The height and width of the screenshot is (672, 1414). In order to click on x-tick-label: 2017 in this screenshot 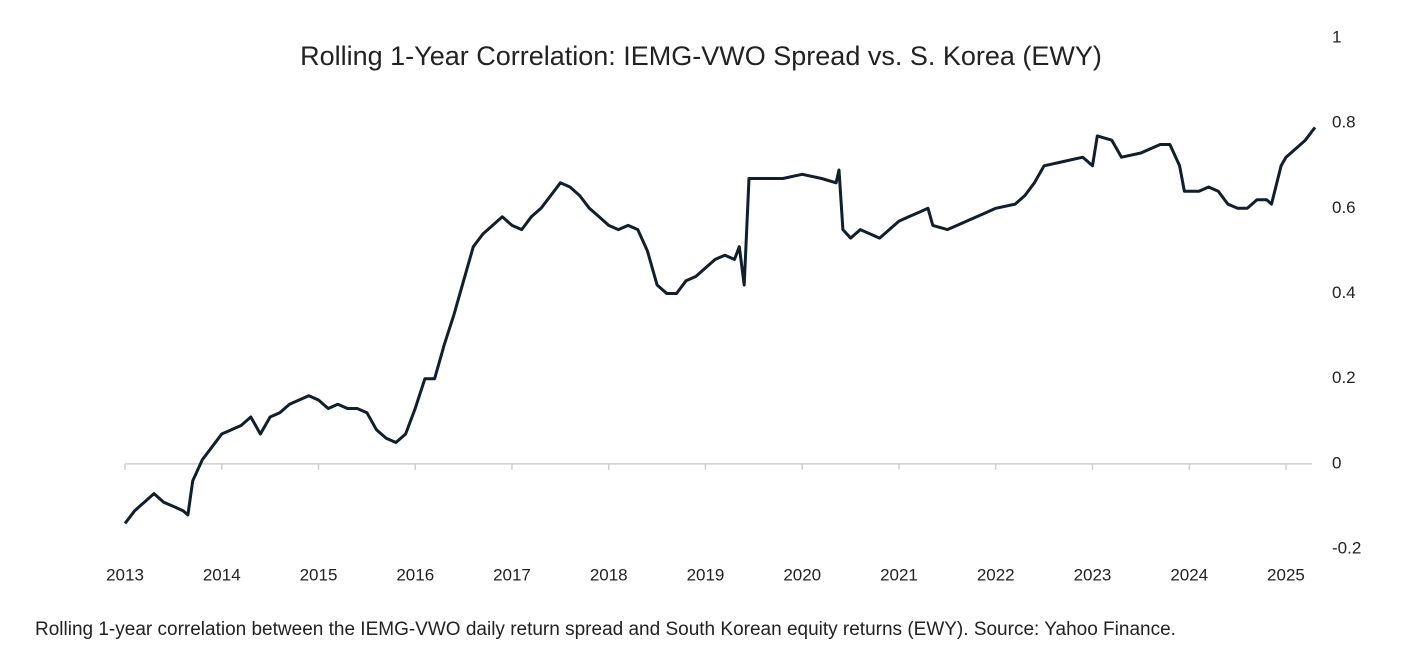, I will do `click(512, 574)`.